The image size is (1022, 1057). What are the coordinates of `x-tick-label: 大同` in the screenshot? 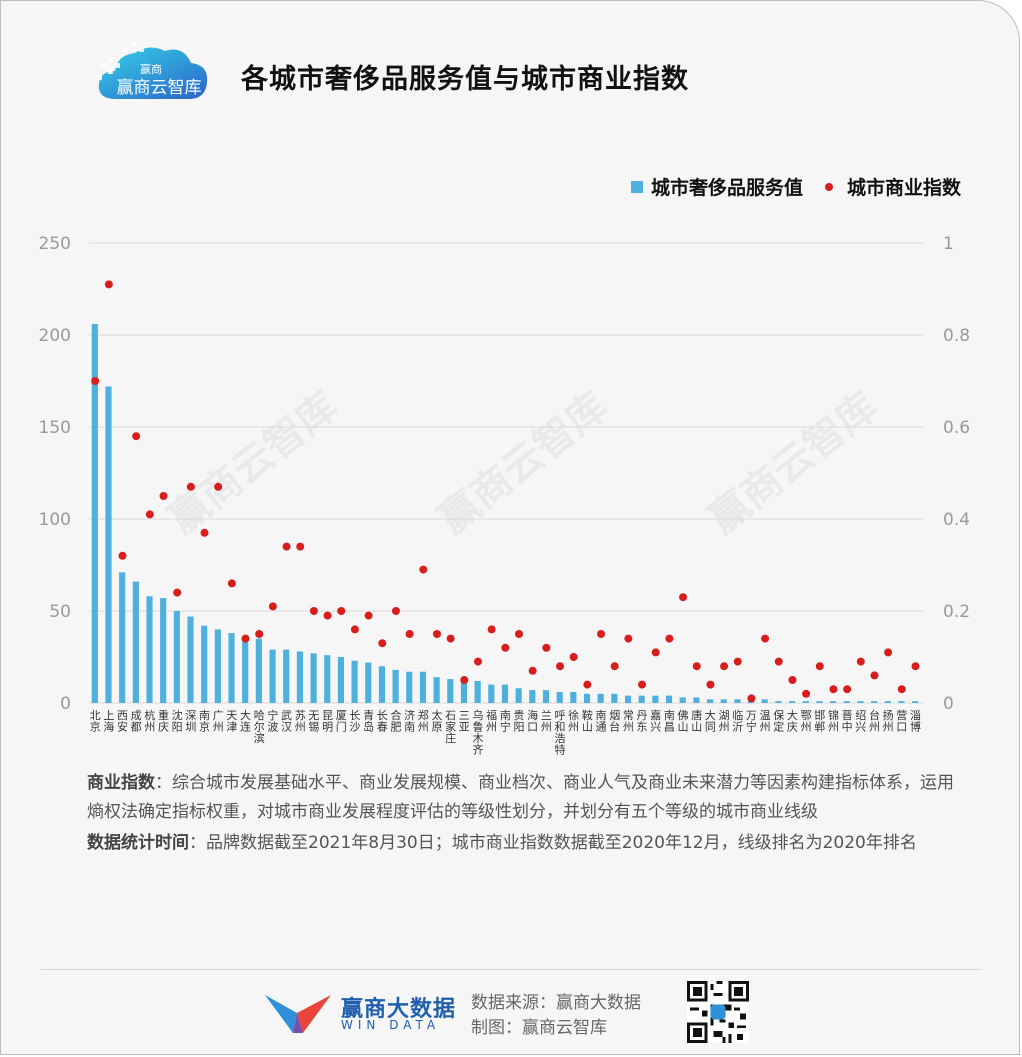 It's located at (710, 721).